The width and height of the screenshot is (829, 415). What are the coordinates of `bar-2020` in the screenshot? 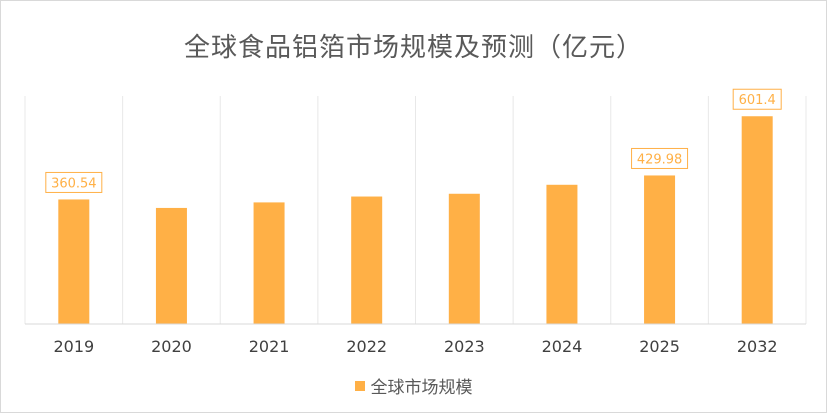 It's located at (171, 265).